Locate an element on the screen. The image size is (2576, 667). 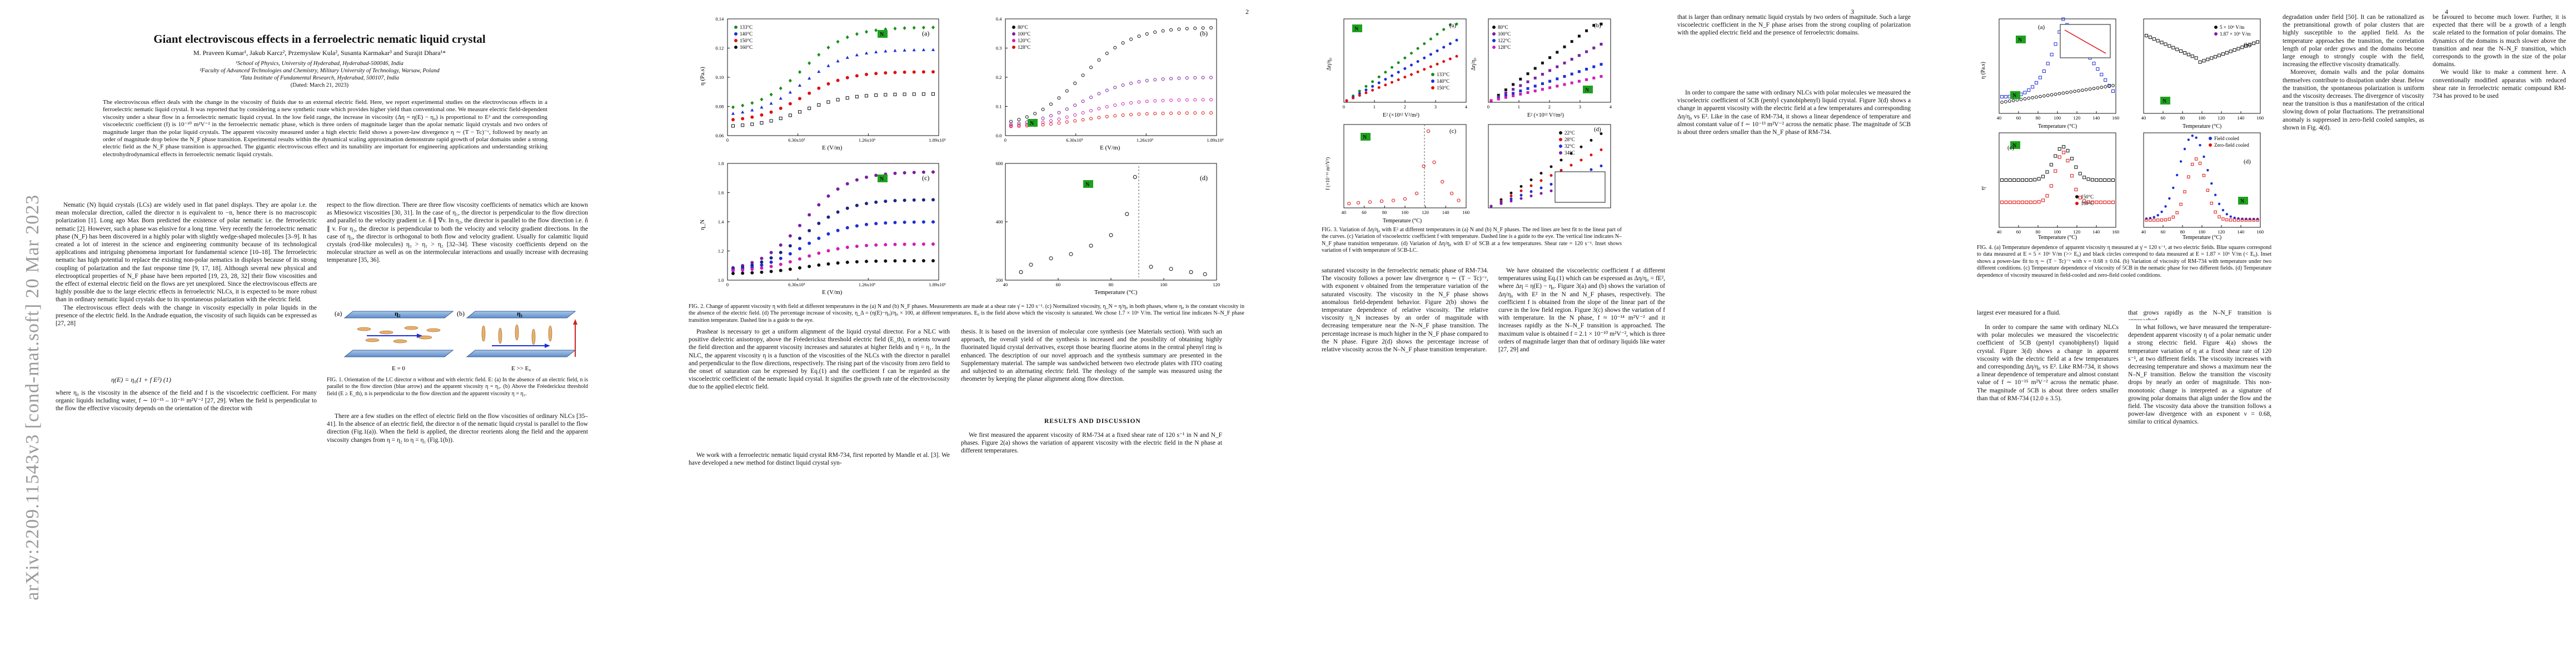
fig4b-x-label: 100 is located at coordinates (2201, 118).